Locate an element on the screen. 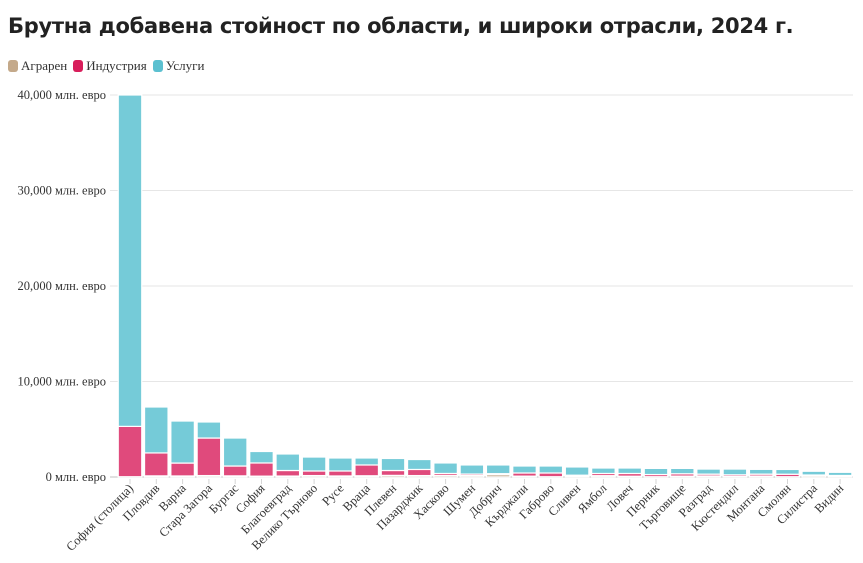 Image resolution: width=863 pixels, height=563 pixels. x-axis-ticks is located at coordinates (485, 481).